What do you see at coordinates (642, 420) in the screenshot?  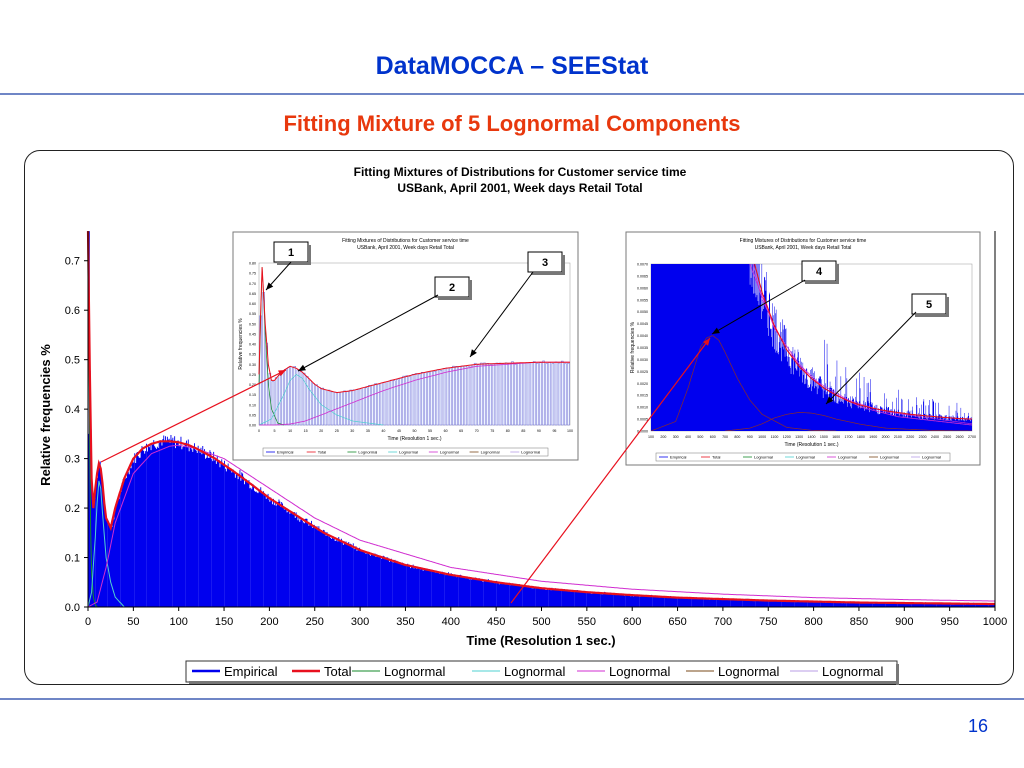 I see `inset-y-tick-label: 0.0005` at bounding box center [642, 420].